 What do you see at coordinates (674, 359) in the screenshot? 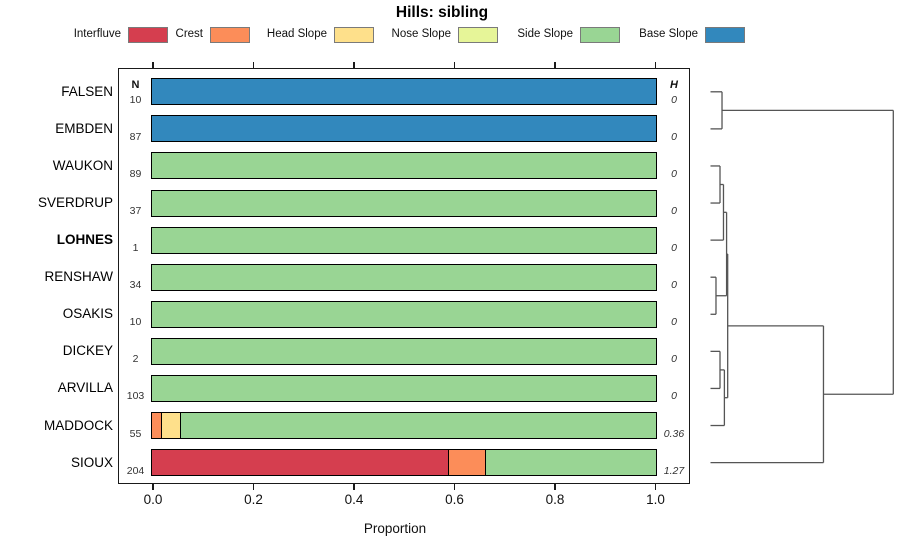
I see `h-value-dickey: 0` at bounding box center [674, 359].